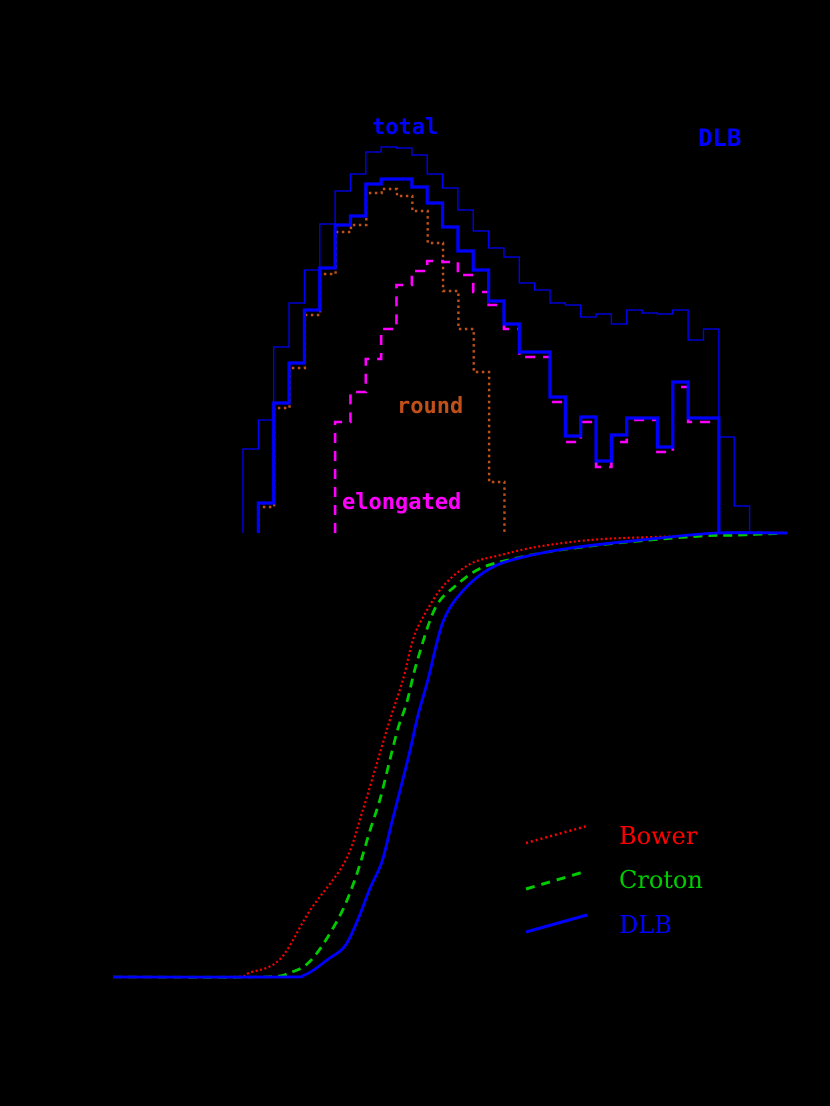 The height and width of the screenshot is (1106, 830). Describe the element at coordinates (658, 836) in the screenshot. I see `legend-label-bower: Bower` at that location.